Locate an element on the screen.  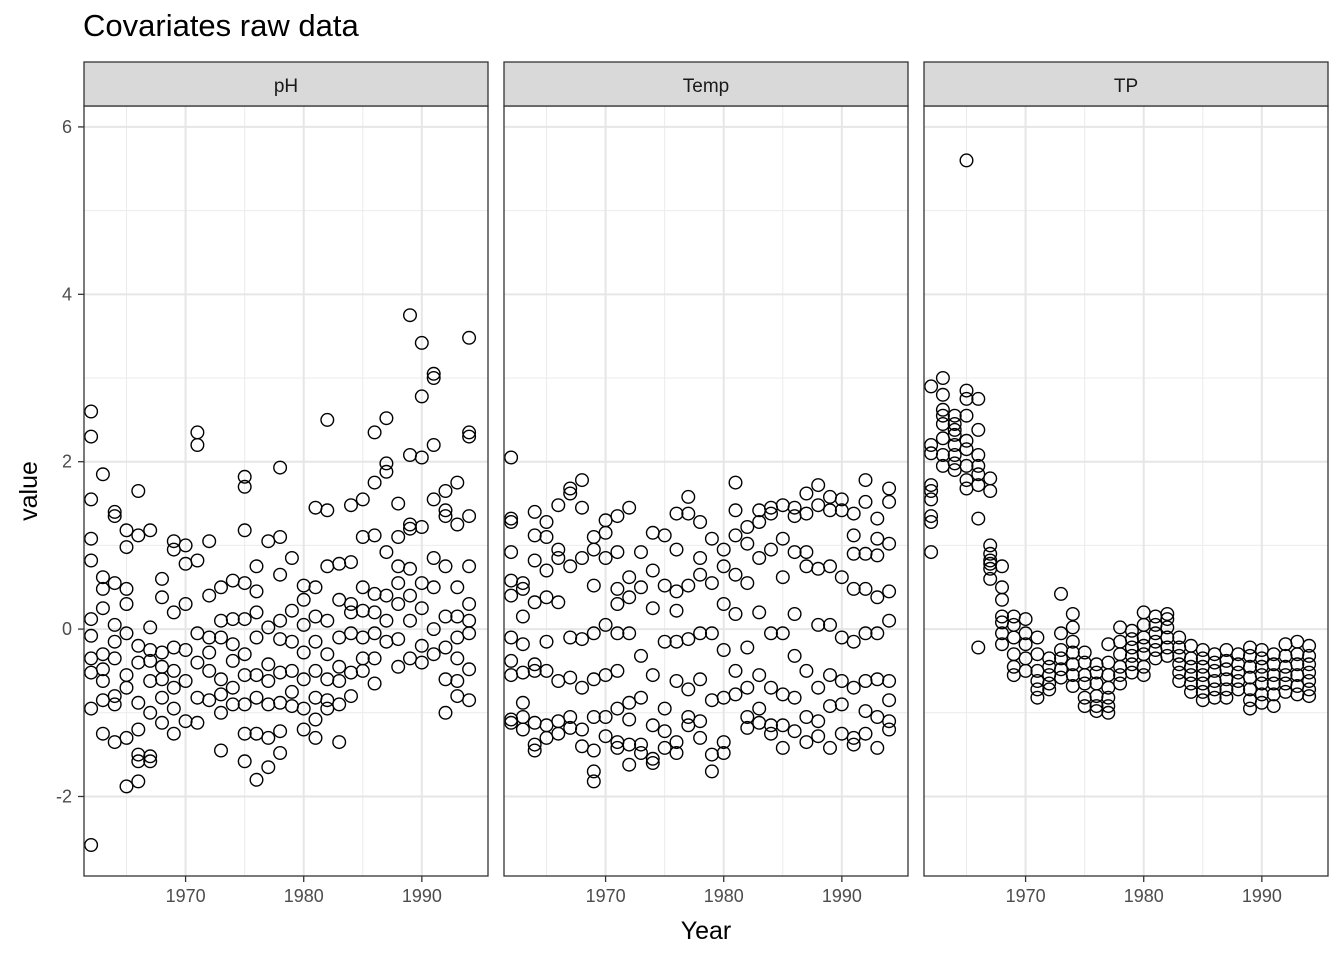
y-tick-label: 4 is located at coordinates (67, 294).